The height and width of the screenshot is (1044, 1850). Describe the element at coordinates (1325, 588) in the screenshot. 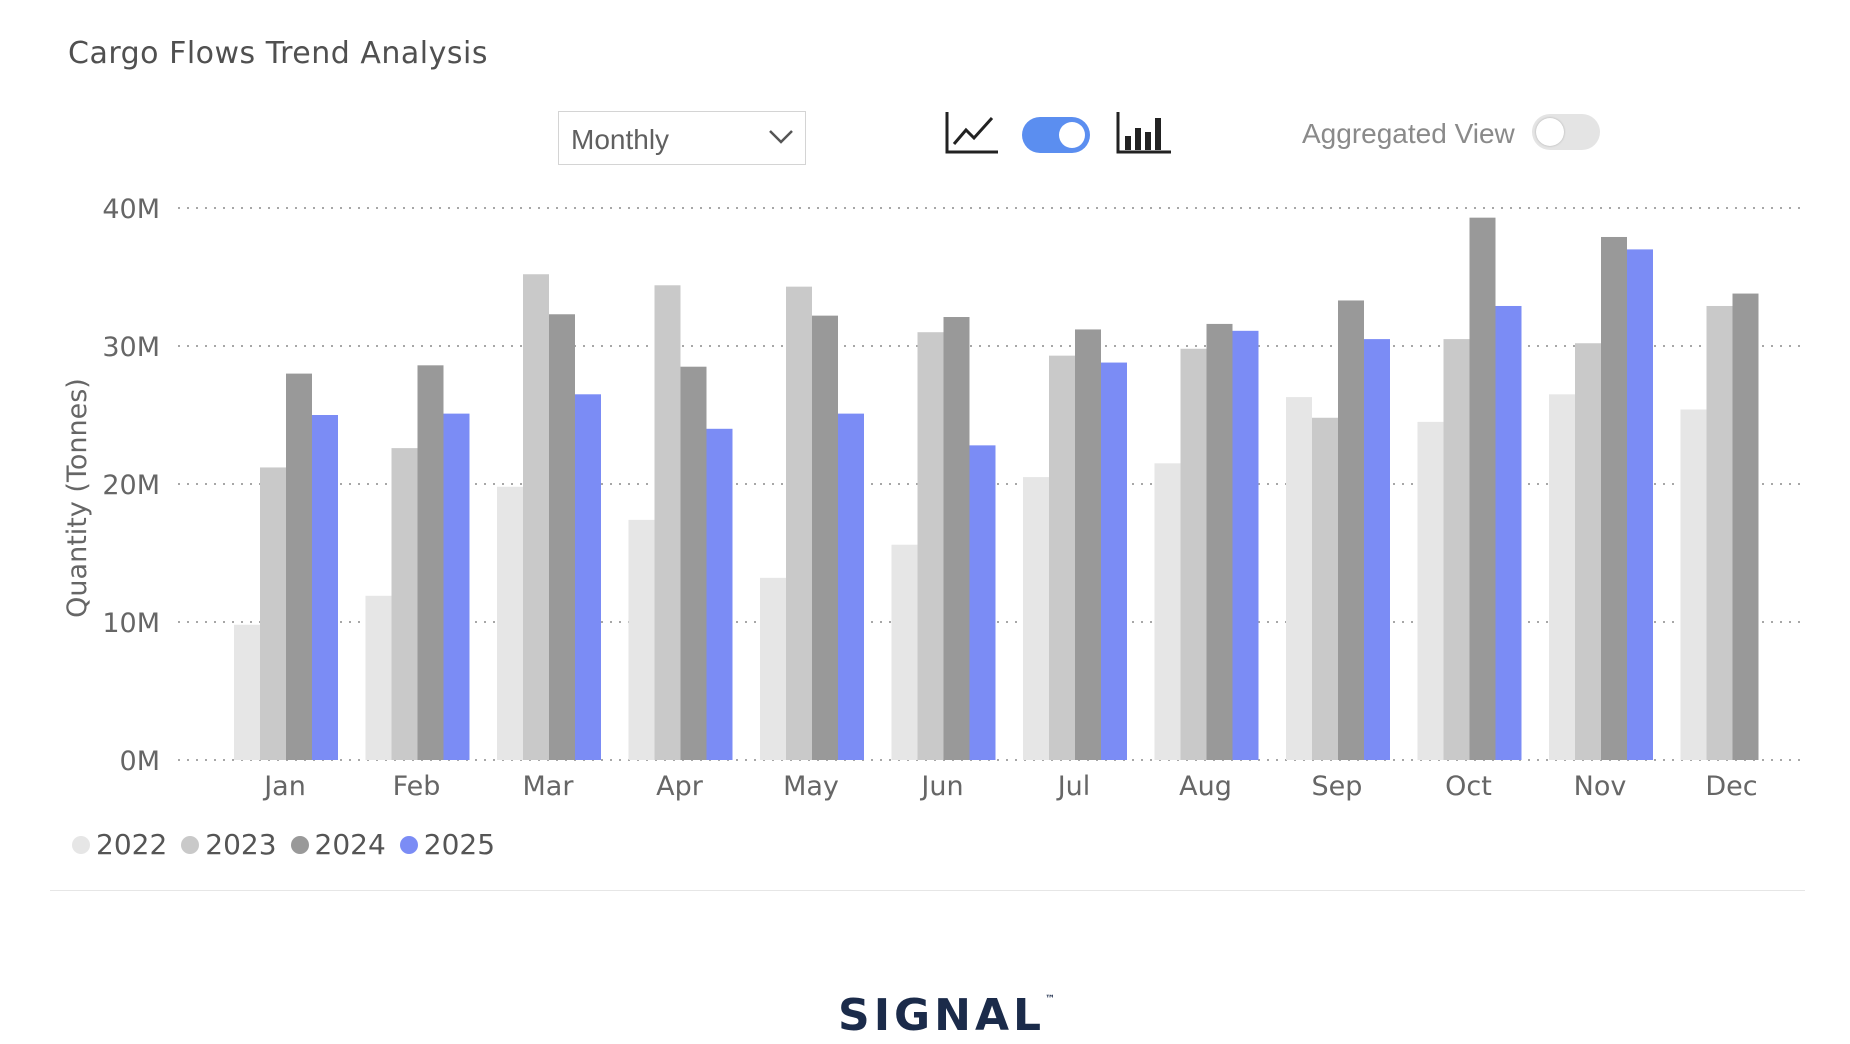

I see `bar-2023-sep` at that location.